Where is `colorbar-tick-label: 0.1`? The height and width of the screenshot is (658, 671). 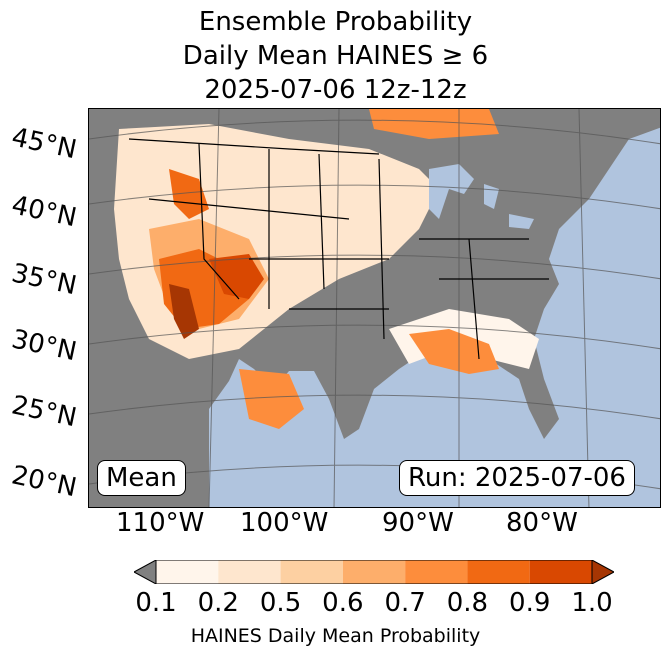 colorbar-tick-label: 0.1 is located at coordinates (156, 603).